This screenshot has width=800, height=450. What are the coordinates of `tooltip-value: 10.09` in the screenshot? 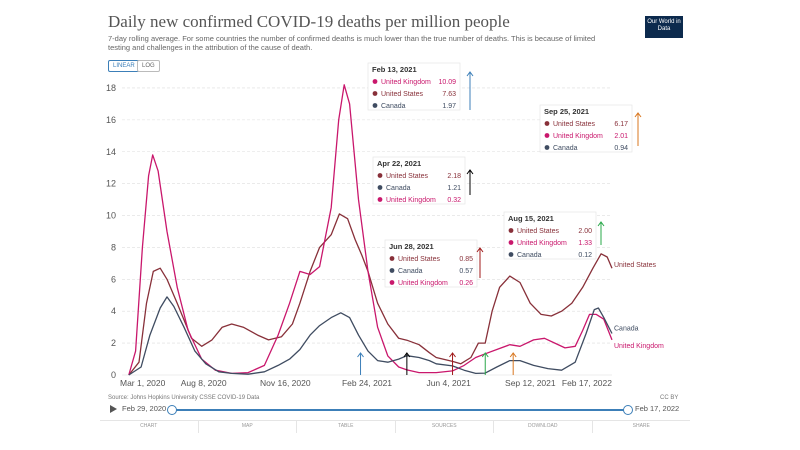 It's located at (447, 82).